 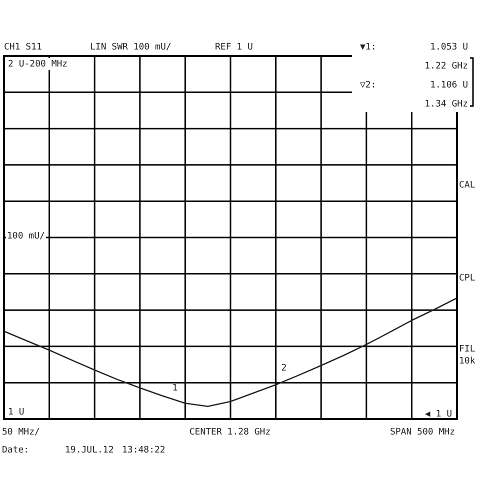 What do you see at coordinates (284, 368) in the screenshot?
I see `annotation: 2` at bounding box center [284, 368].